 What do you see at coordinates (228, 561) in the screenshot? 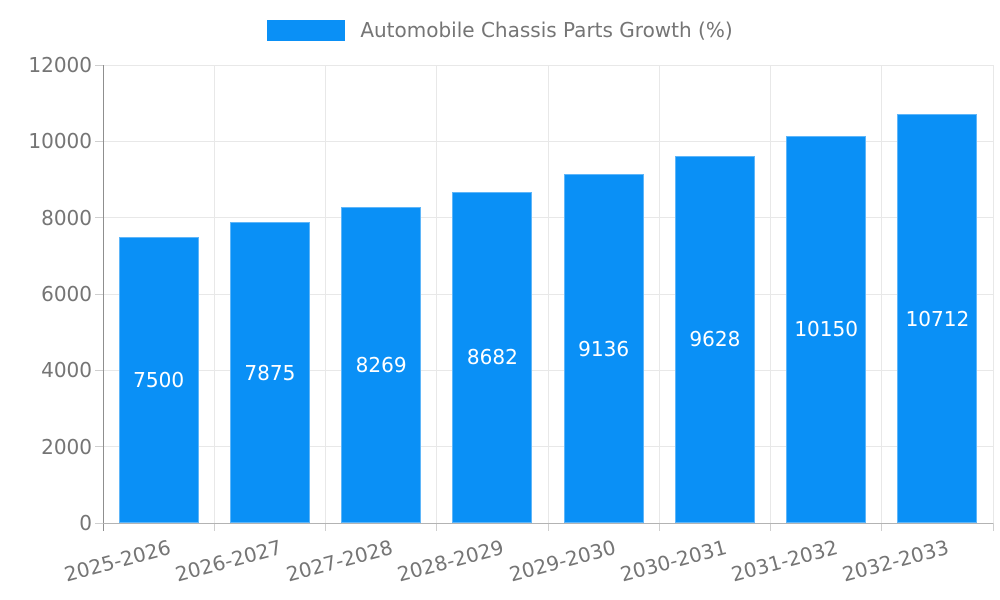
I see `x-axis-category-label: 2026-2027` at bounding box center [228, 561].